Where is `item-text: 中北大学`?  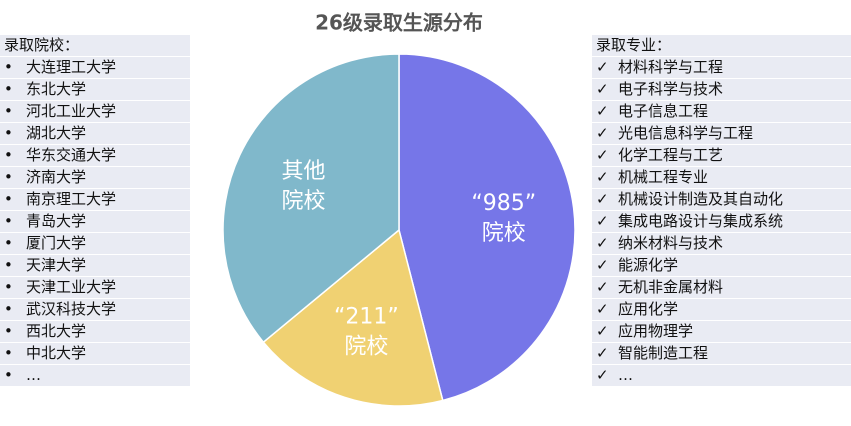 item-text: 中北大学 is located at coordinates (56, 353).